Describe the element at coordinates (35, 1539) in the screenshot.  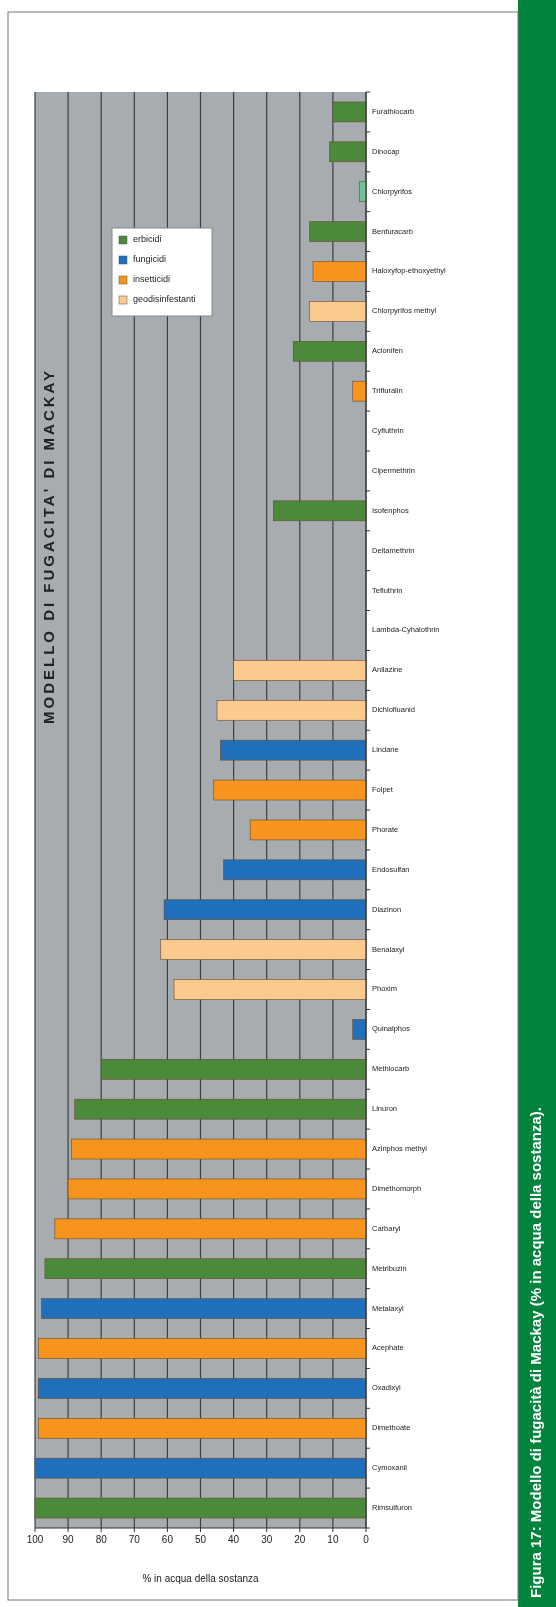
I see `x-tick-label: 100` at that location.